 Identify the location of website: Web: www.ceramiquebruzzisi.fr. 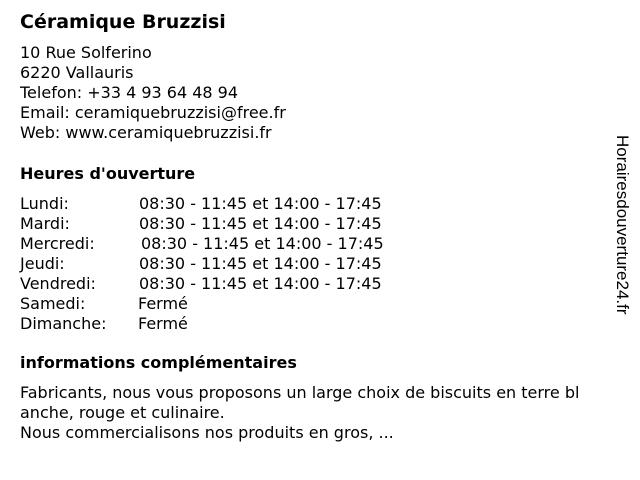
(146, 132).